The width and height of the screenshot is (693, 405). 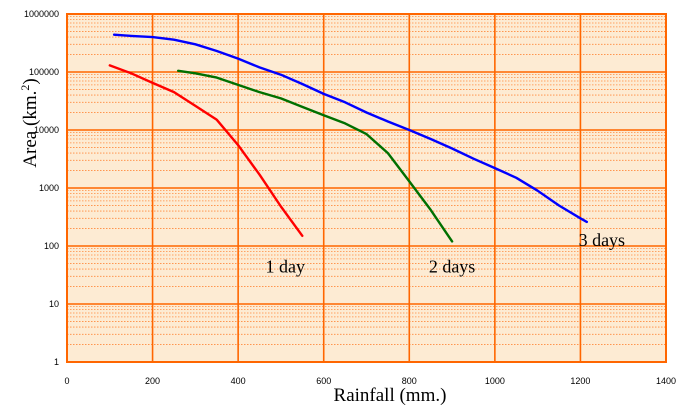 What do you see at coordinates (238, 381) in the screenshot?
I see `x-tick-label: 400` at bounding box center [238, 381].